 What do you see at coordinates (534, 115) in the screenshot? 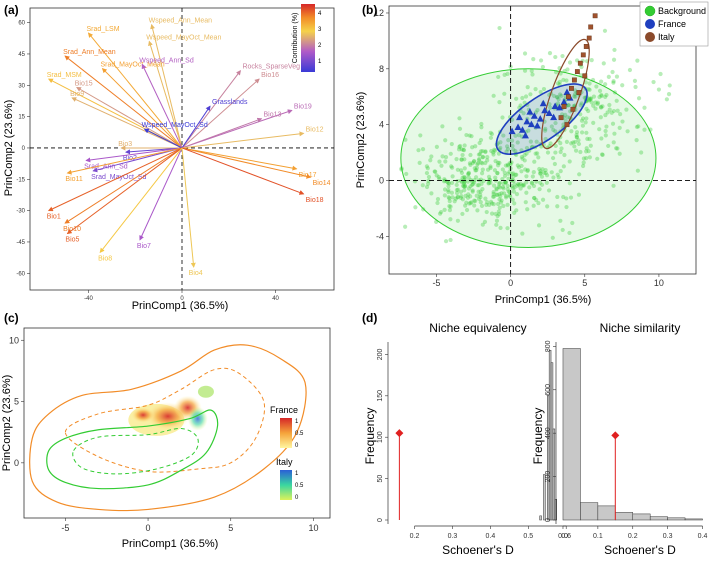
I see `france-point` at bounding box center [534, 115].